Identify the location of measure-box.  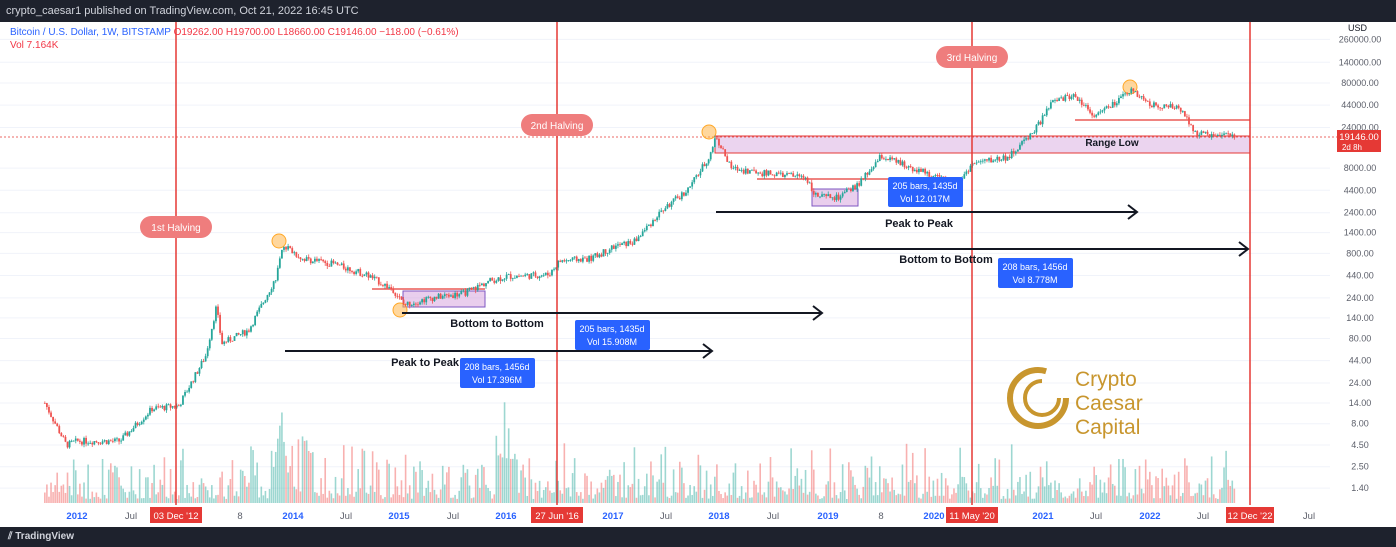
(497, 373).